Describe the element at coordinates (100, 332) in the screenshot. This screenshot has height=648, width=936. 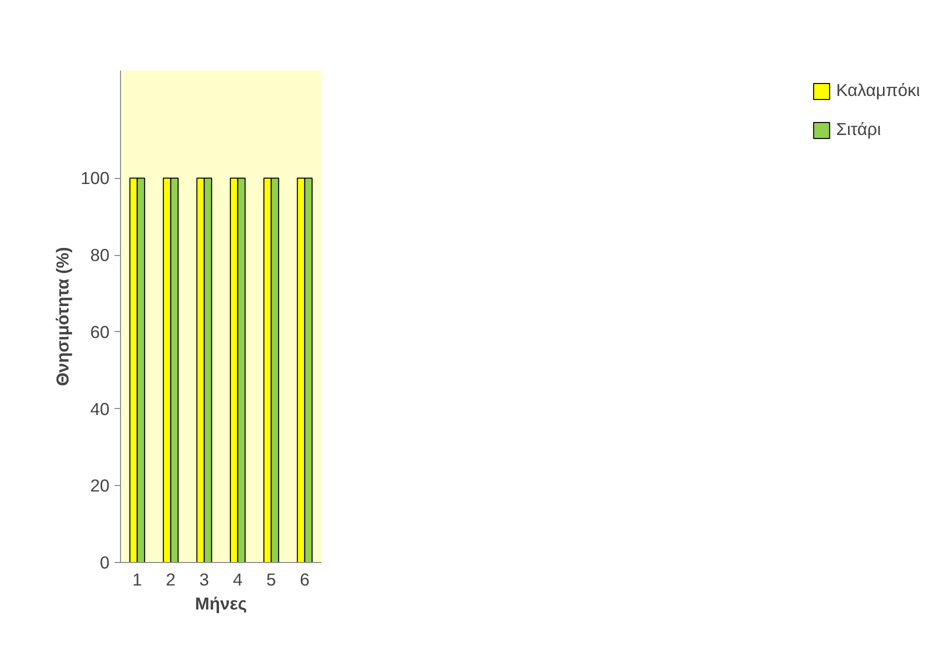
I see `y-tick-label: 60` at that location.